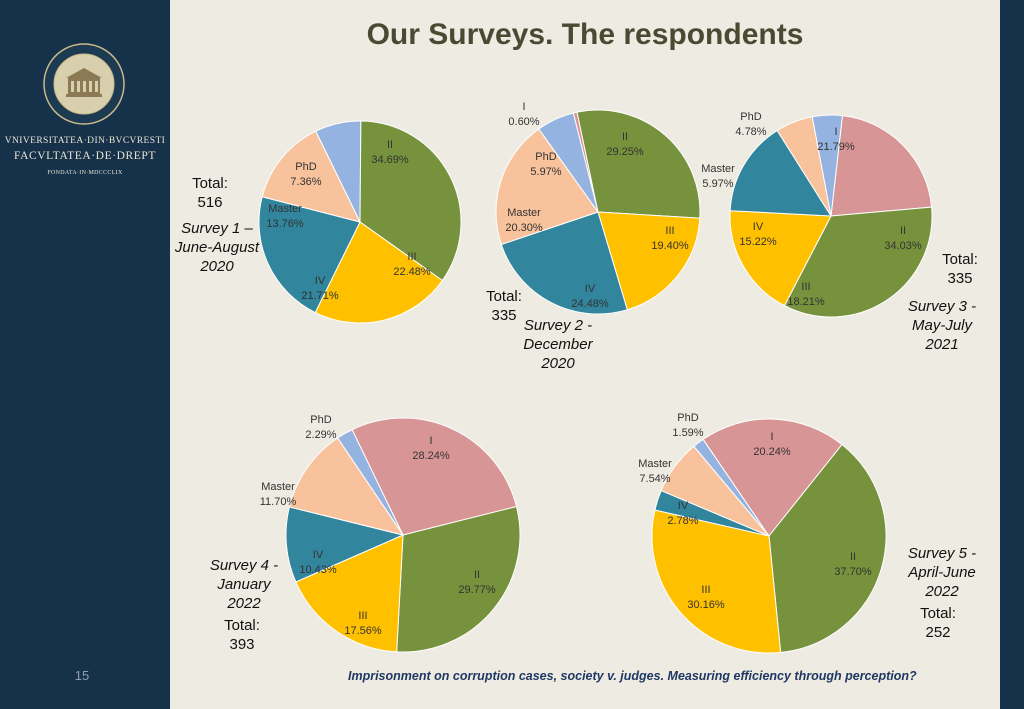 The width and height of the screenshot is (1024, 709). Describe the element at coordinates (82, 675) in the screenshot. I see `slide-number: 15` at that location.